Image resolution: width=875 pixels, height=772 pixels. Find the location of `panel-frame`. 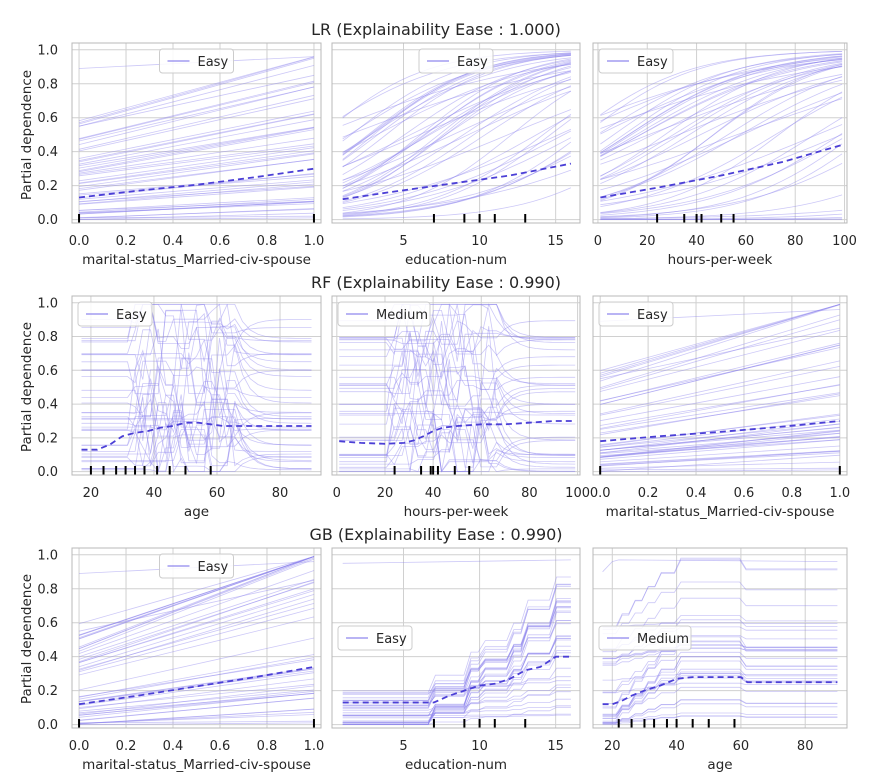

panel-frame is located at coordinates (196, 385).